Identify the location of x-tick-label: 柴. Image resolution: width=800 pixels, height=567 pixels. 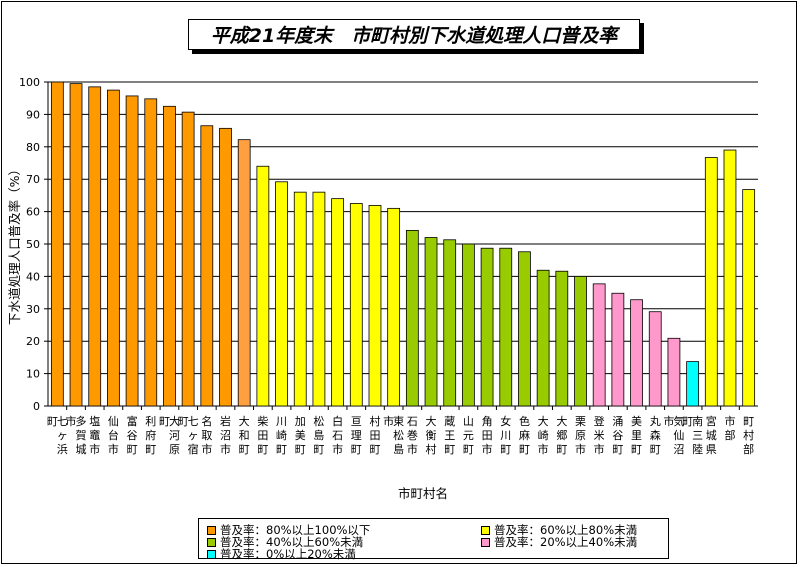
(262, 421).